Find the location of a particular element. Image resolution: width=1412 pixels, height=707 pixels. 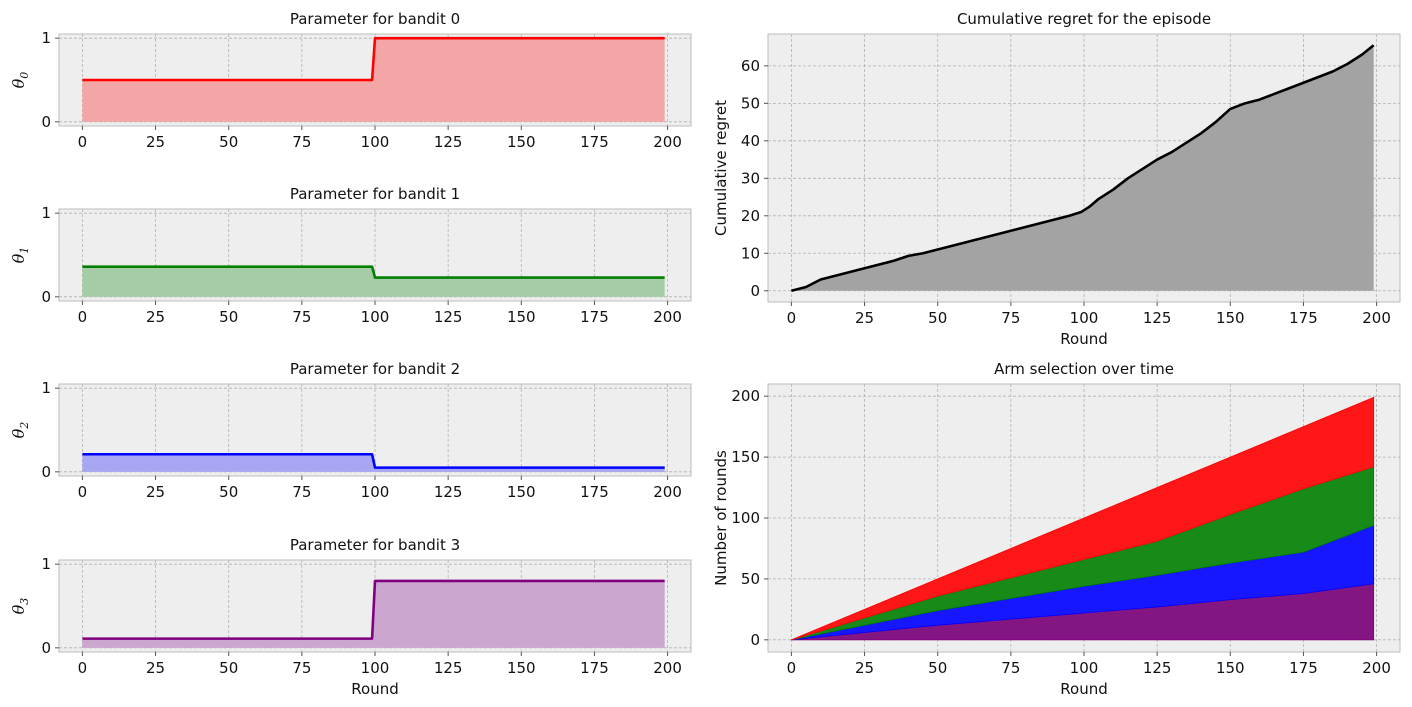

chart-title: Parameter for bandit 1 is located at coordinates (375, 194).